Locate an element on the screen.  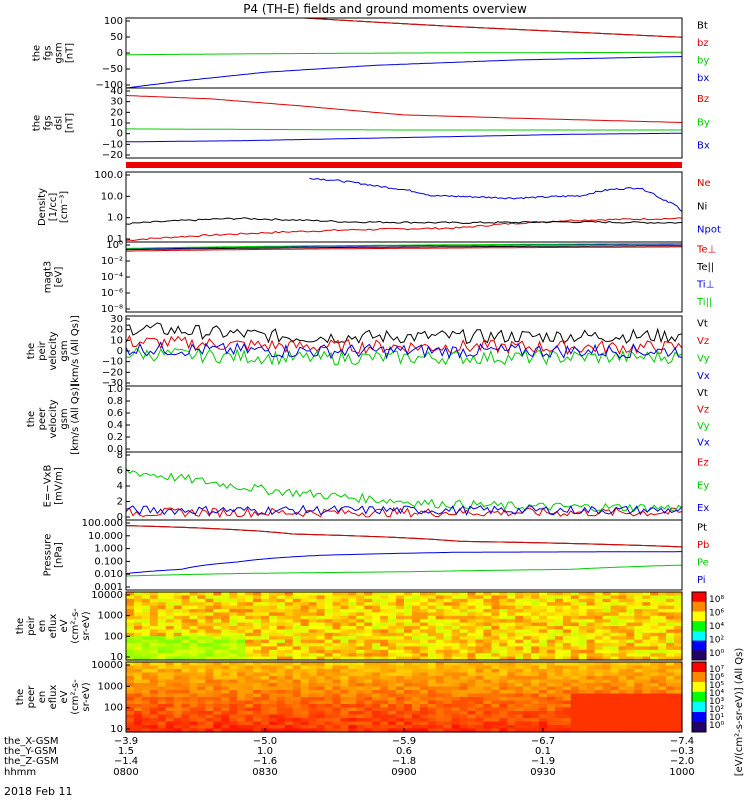
x-tick-label: −5.0 is located at coordinates (265, 741).